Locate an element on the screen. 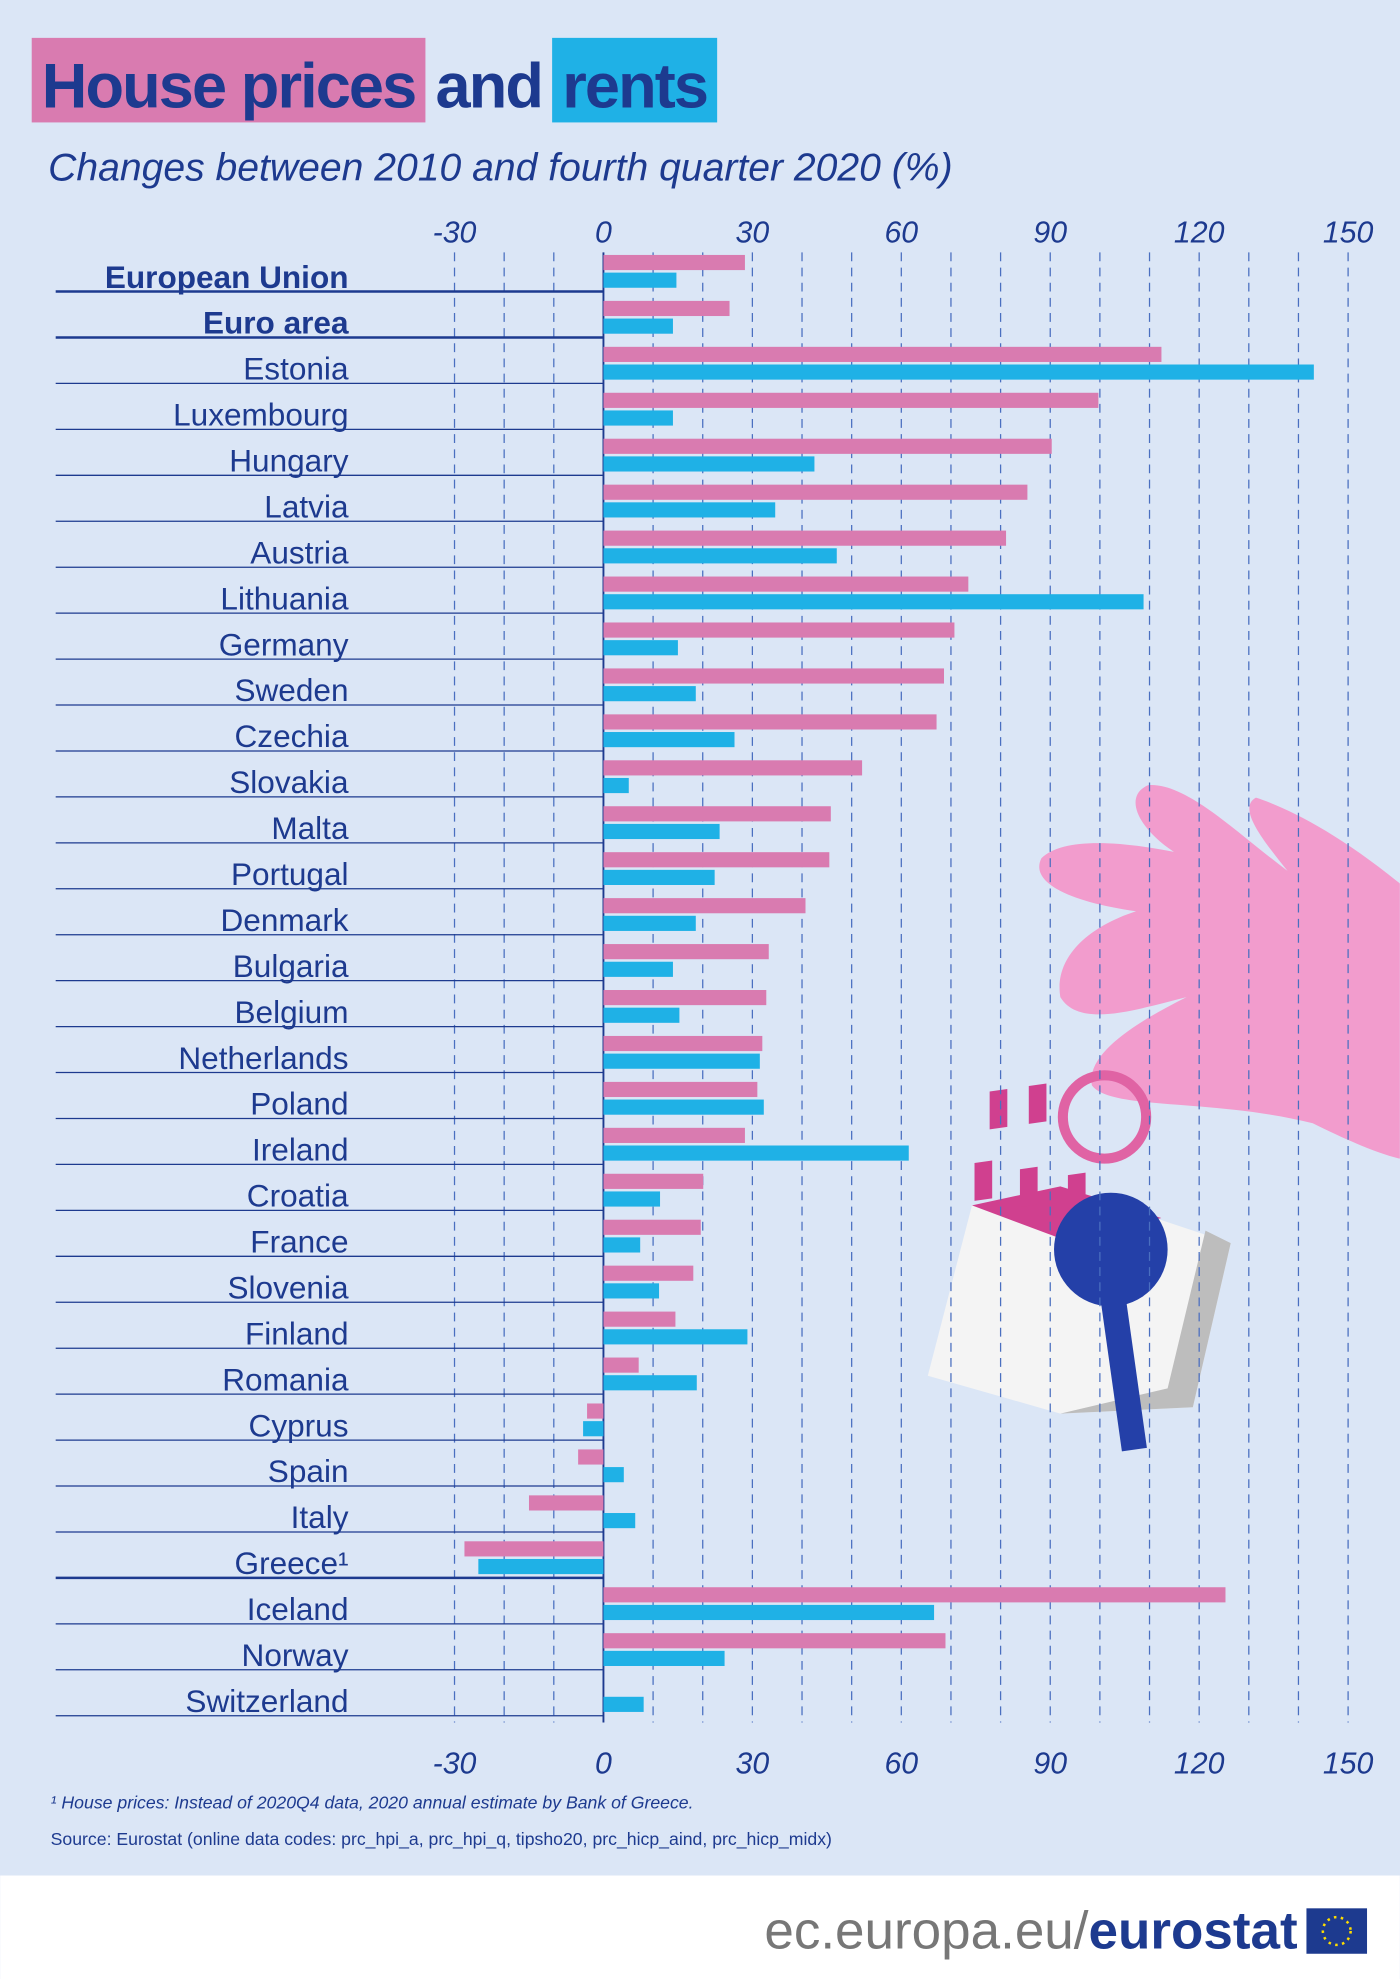 This screenshot has width=1400, height=1979. title-part: and is located at coordinates (489, 86).